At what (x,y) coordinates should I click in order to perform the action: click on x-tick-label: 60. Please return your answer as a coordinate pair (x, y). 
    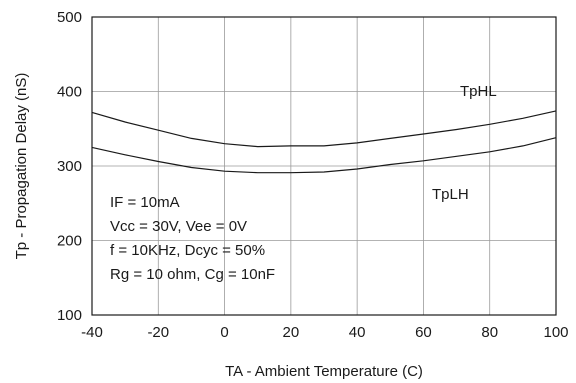
    Looking at the image, I should click on (423, 332).